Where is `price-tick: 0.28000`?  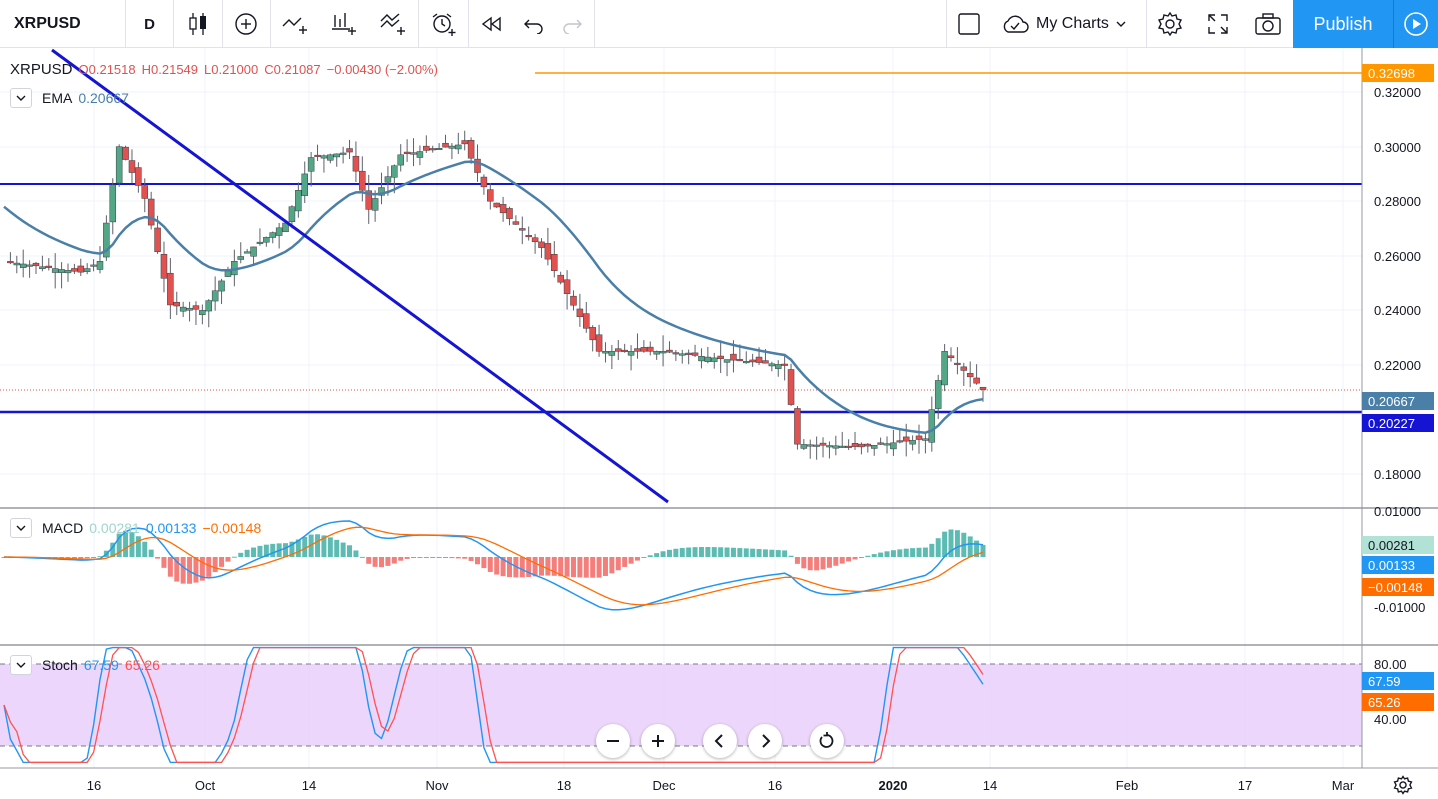
price-tick: 0.28000 is located at coordinates (1397, 201).